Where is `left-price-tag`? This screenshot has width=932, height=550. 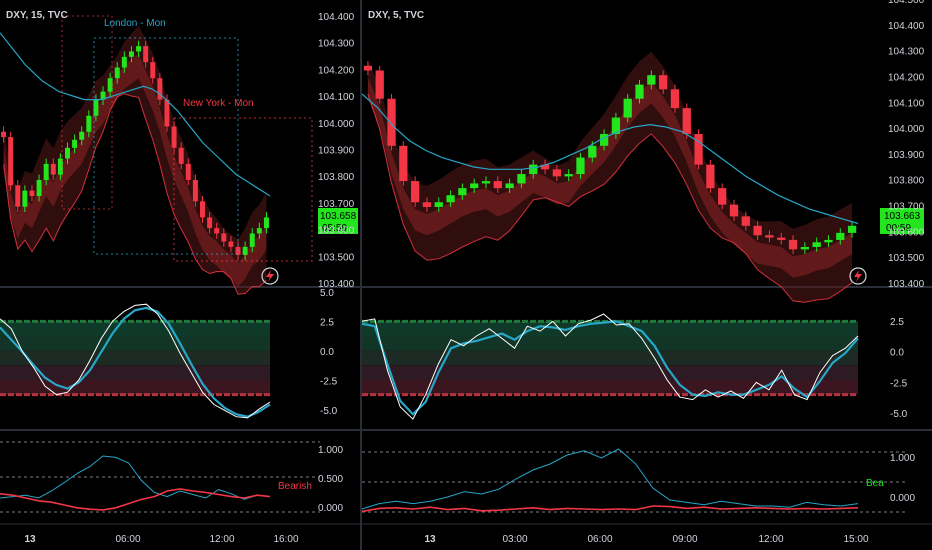
left-price-tag is located at coordinates (338, 221).